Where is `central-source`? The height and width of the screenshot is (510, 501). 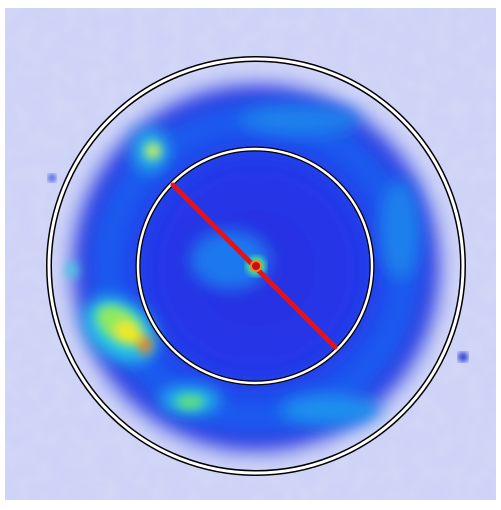 central-source is located at coordinates (256, 266).